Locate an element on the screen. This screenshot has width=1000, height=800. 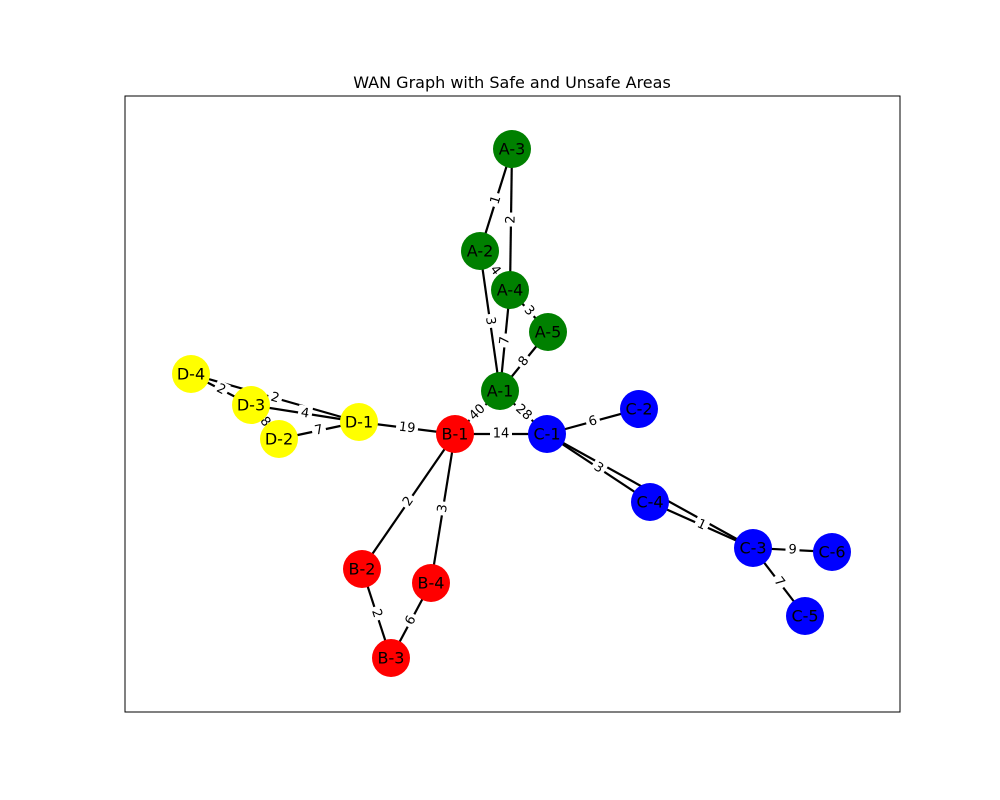
edge-label-D-2-D-1: 7 is located at coordinates (319, 430).